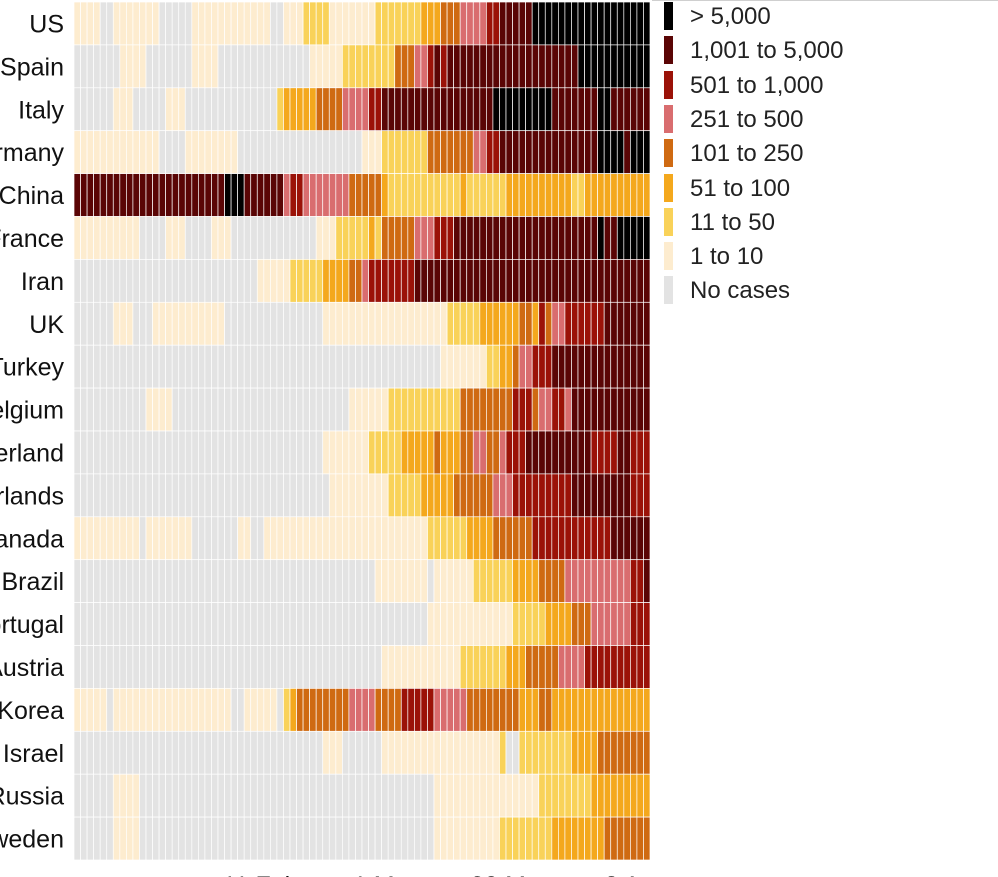 The height and width of the screenshot is (877, 998). What do you see at coordinates (668, 221) in the screenshot?
I see `legend-swatch` at bounding box center [668, 221].